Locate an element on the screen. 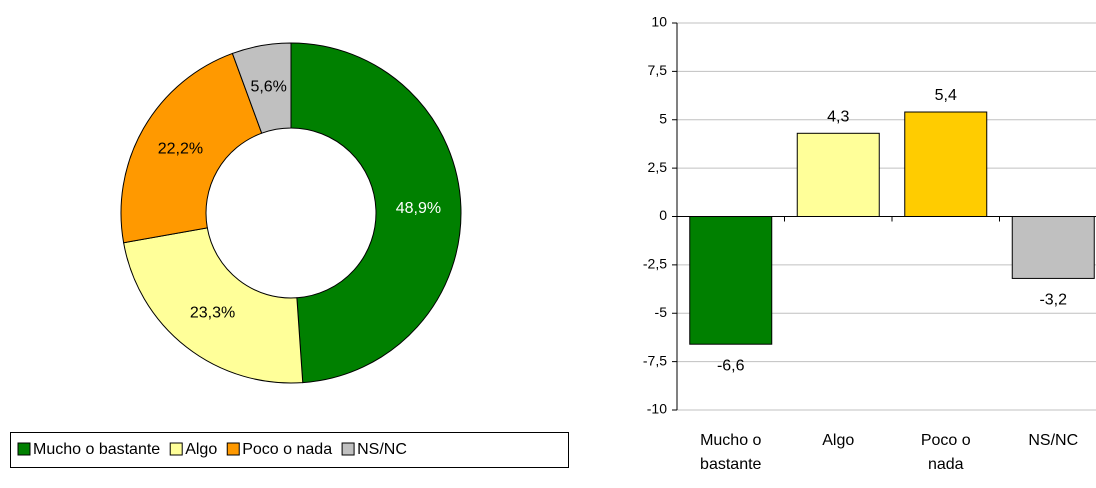 Image resolution: width=1096 pixels, height=488 pixels. x-tick-line: nada is located at coordinates (946, 464).